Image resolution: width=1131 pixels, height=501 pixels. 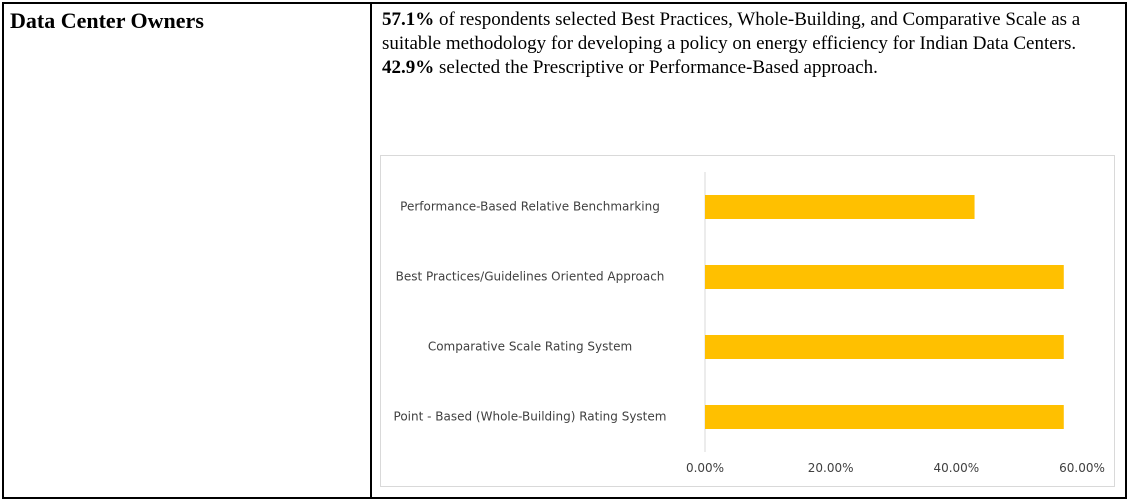 I want to click on x-tick-label: 0.00%, so click(x=705, y=468).